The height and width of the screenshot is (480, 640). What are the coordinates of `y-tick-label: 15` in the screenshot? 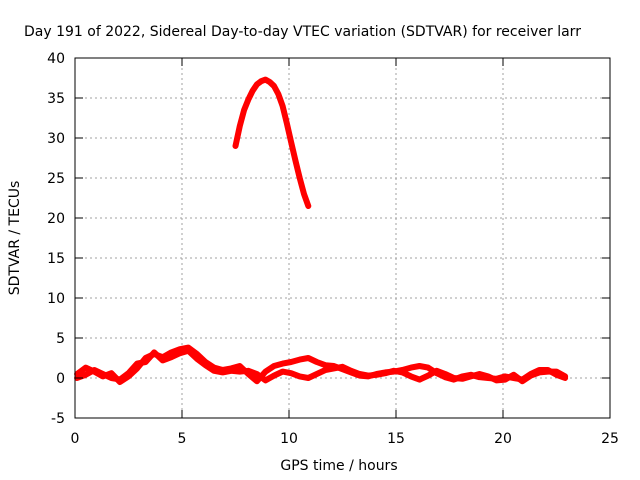 It's located at (56, 259).